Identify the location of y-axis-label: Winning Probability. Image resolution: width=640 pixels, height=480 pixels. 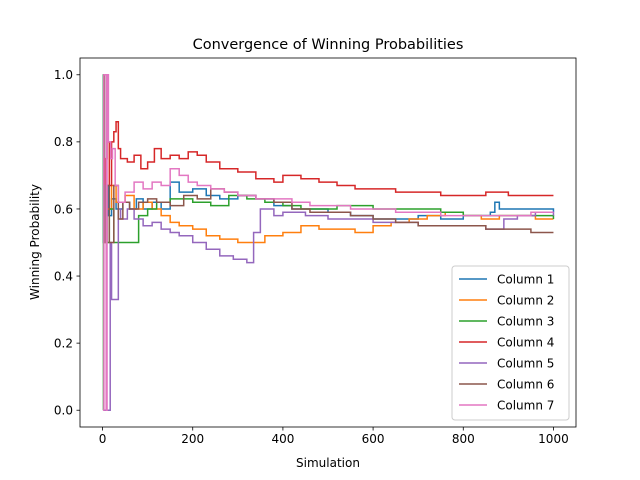
(35, 242).